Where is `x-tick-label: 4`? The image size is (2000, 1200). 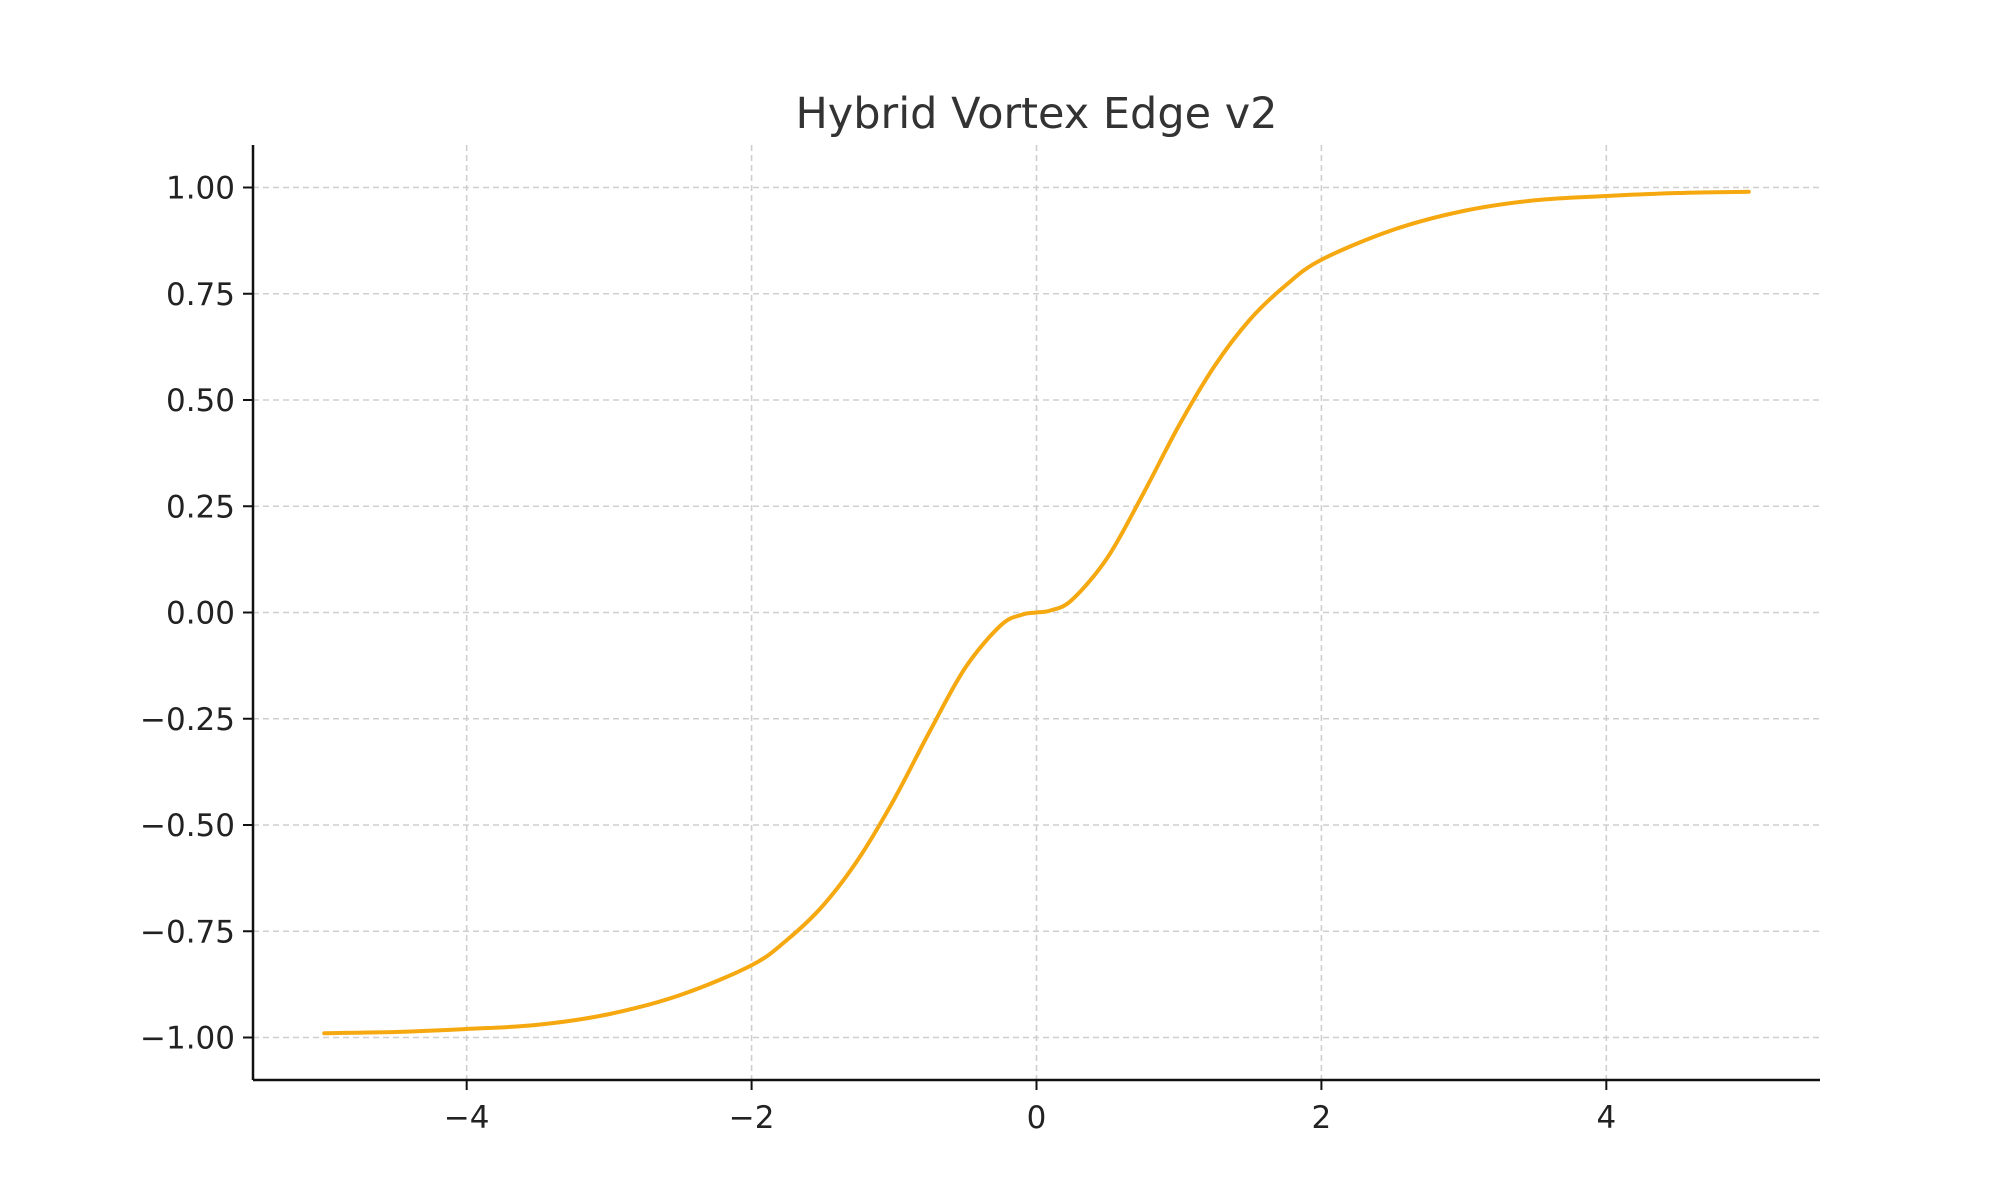 x-tick-label: 4 is located at coordinates (1606, 1118).